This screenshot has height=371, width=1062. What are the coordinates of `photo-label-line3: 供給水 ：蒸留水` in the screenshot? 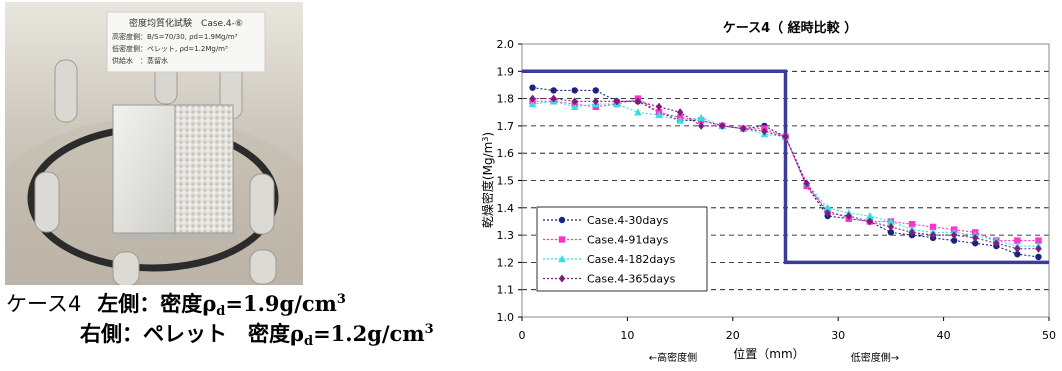 It's located at (140, 60).